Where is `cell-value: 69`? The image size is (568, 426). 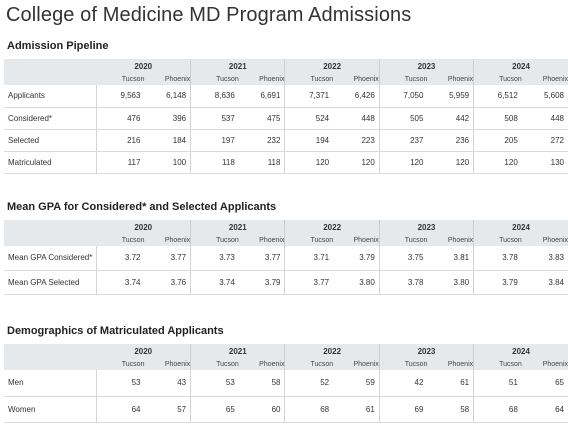 cell-value: 69 is located at coordinates (403, 409).